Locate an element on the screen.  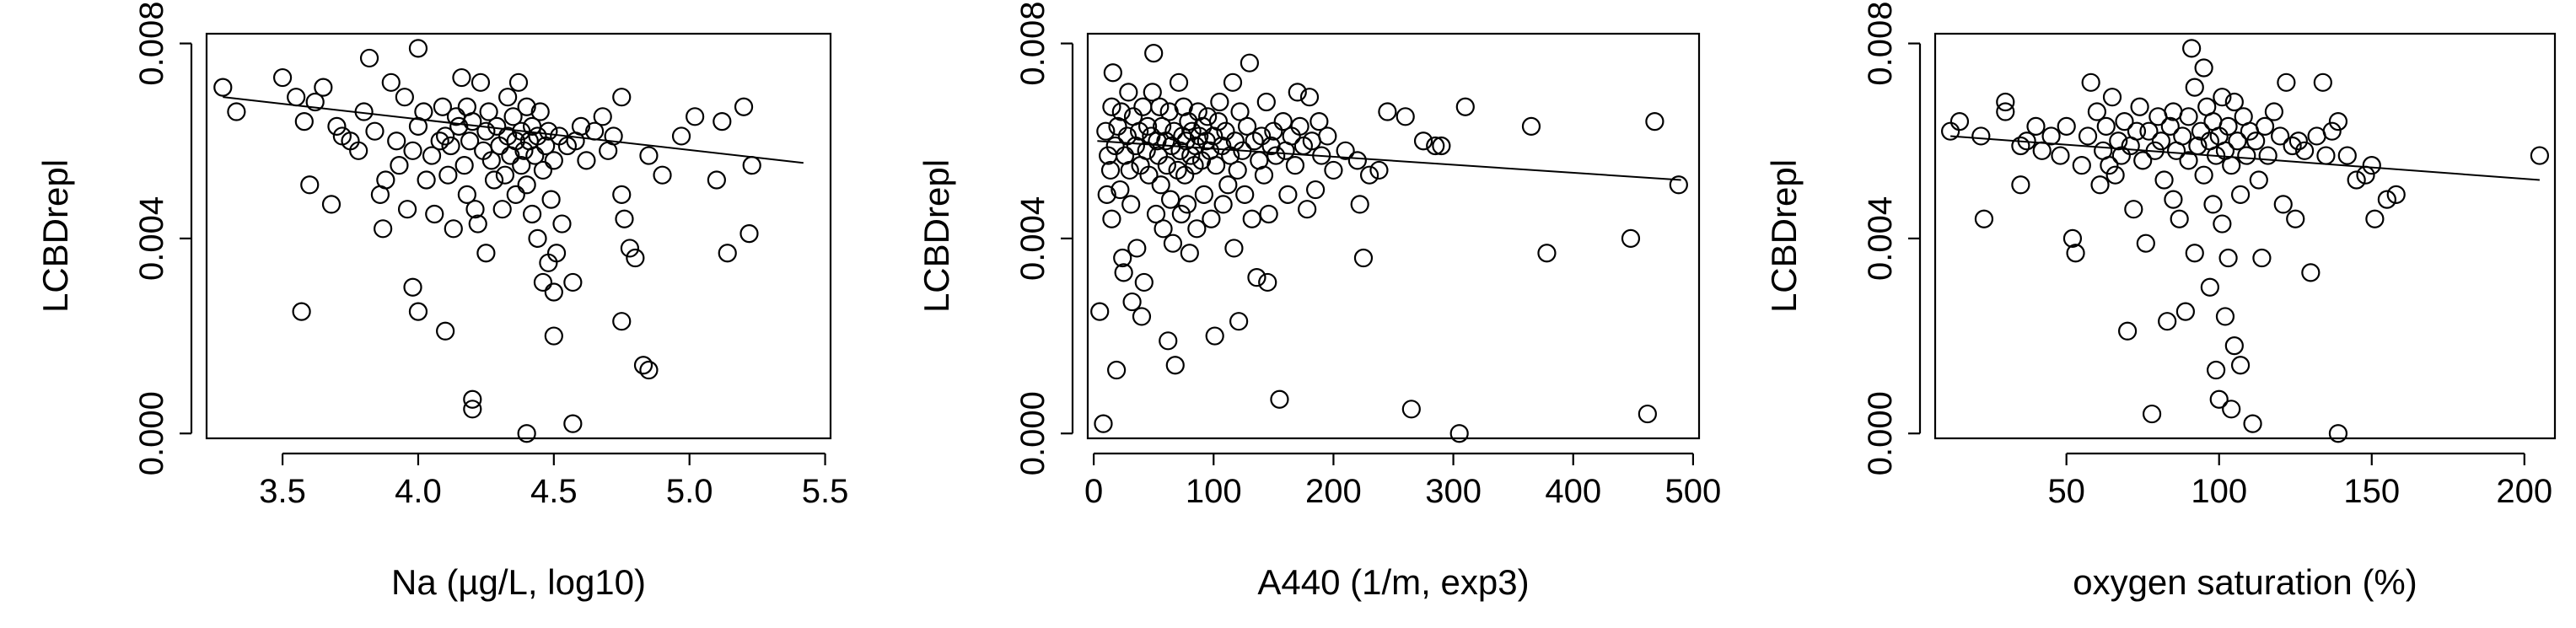
x-tick-label: 400 is located at coordinates (1573, 492).